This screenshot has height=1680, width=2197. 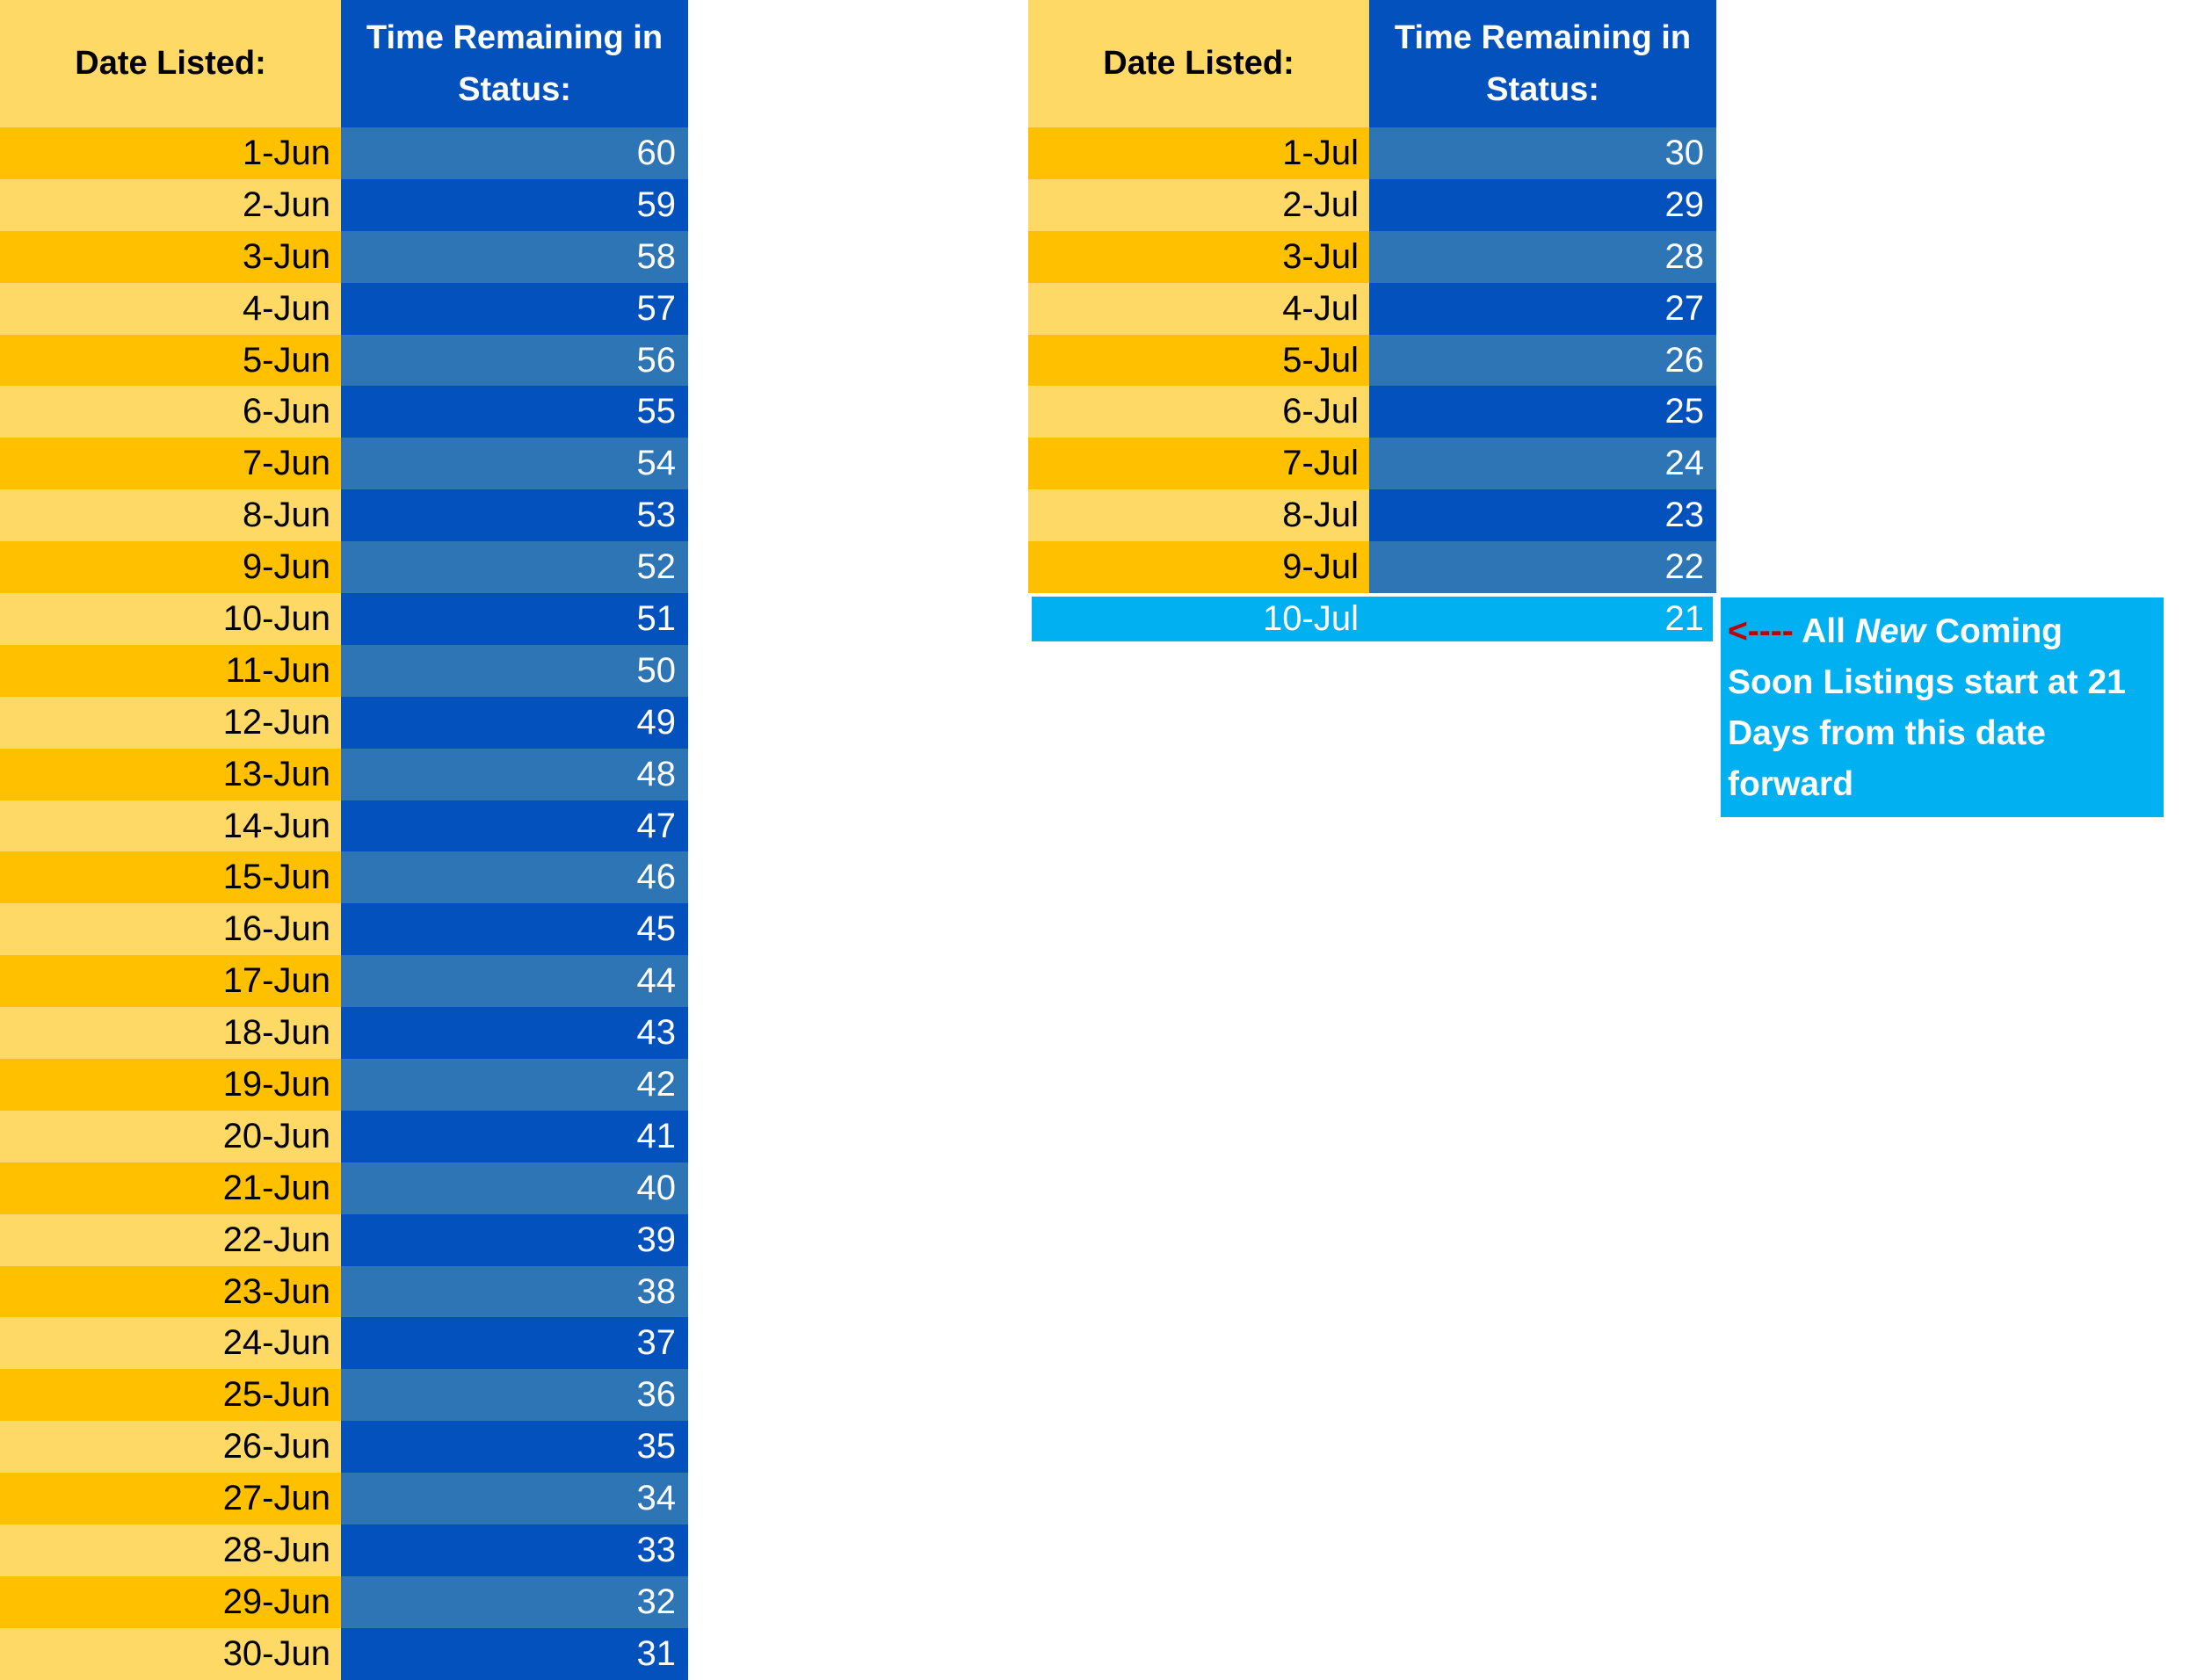 What do you see at coordinates (514, 1136) in the screenshot?
I see `june-value-cell: 41` at bounding box center [514, 1136].